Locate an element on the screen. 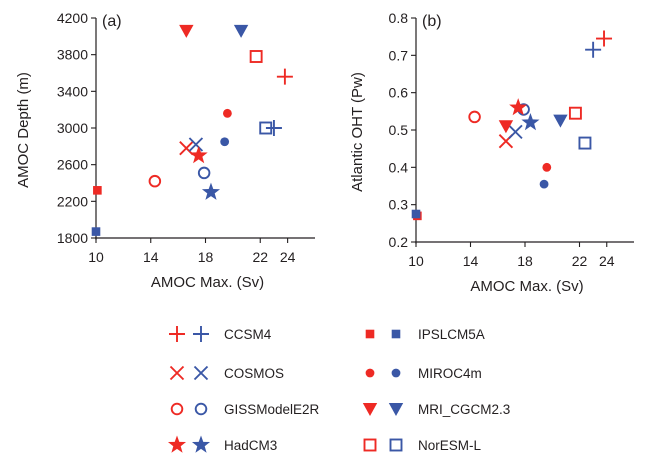  legend-label: MIROC4m is located at coordinates (450, 373).